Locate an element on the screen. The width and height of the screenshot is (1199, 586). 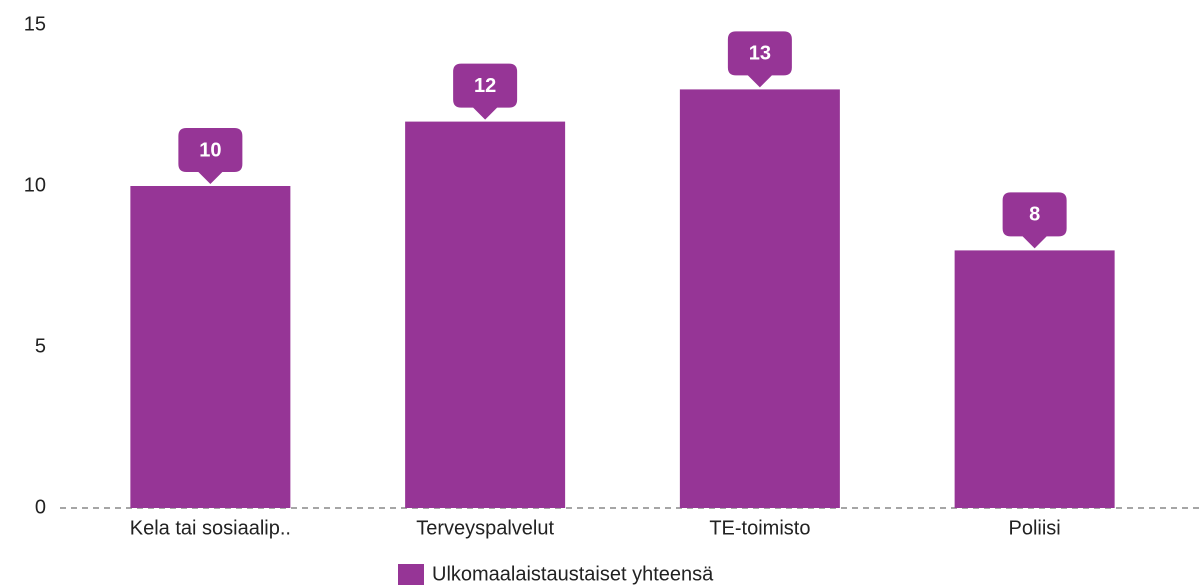
y-tick-label: 15 is located at coordinates (35, 24).